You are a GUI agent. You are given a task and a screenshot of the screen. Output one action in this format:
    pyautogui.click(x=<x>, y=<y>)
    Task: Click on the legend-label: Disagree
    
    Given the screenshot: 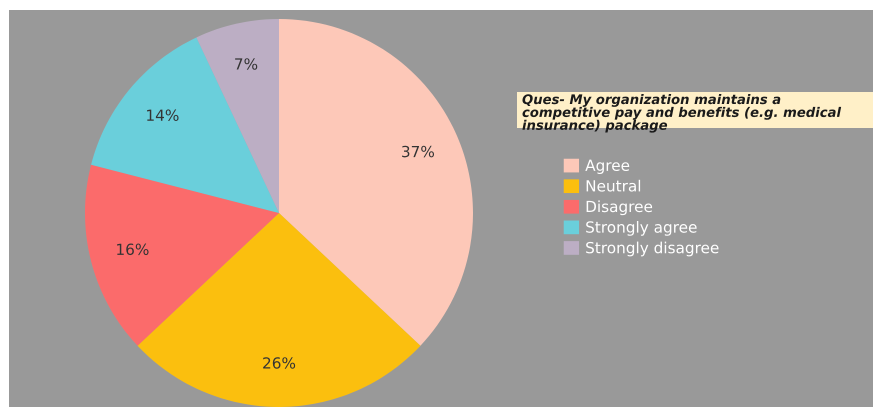 What is the action you would take?
    pyautogui.click(x=619, y=208)
    